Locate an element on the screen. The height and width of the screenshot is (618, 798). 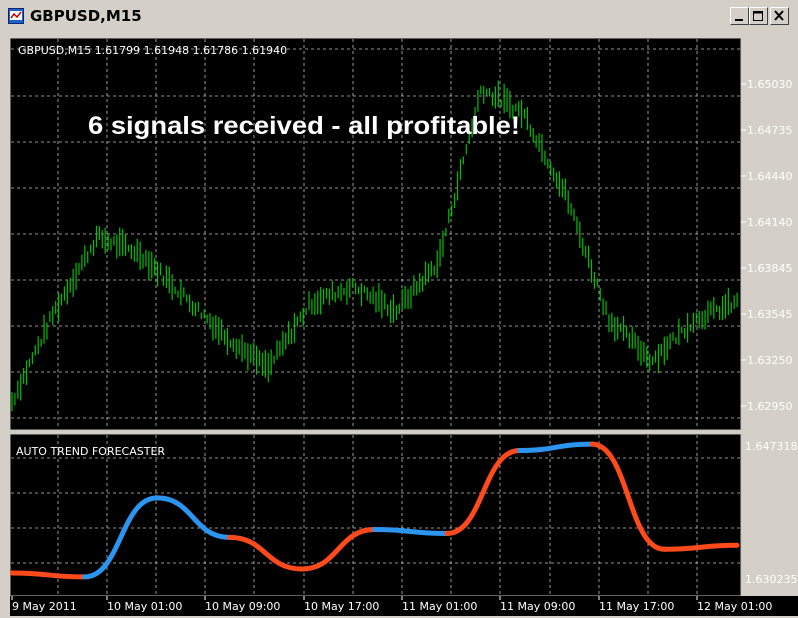
close-icon is located at coordinates (779, 15).